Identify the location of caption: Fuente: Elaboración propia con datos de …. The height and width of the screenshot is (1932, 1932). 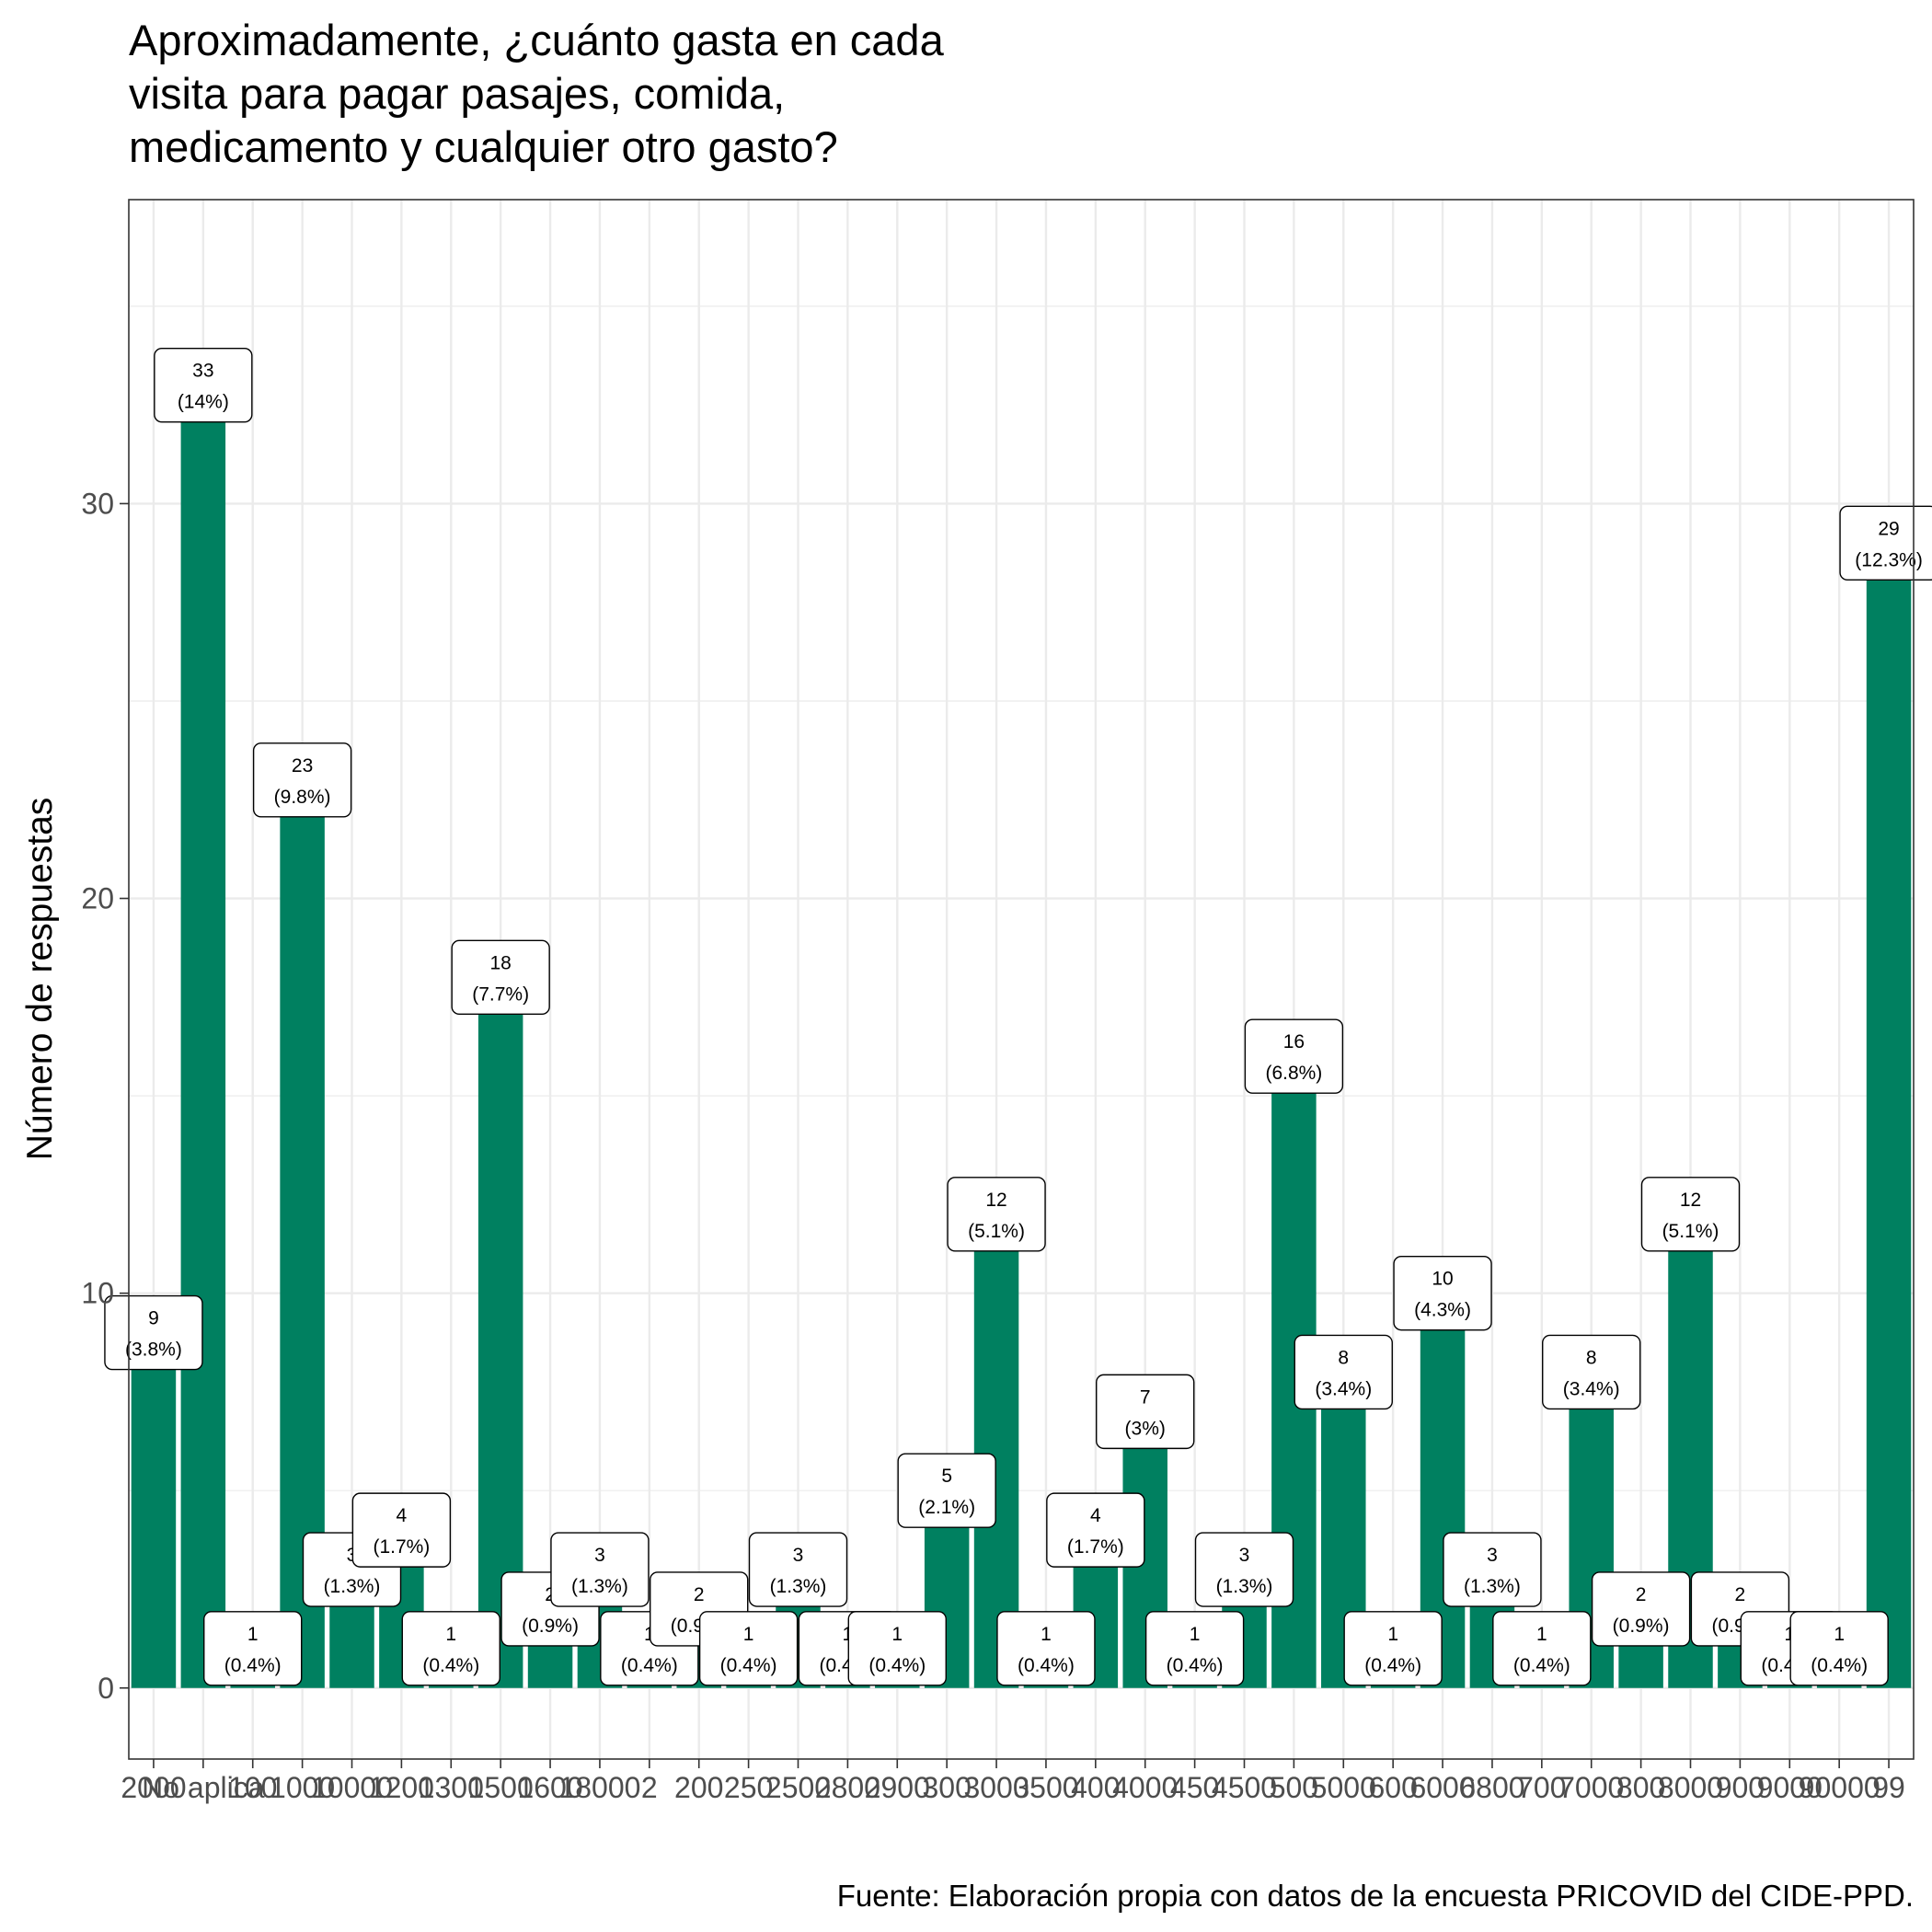
(1375, 1896).